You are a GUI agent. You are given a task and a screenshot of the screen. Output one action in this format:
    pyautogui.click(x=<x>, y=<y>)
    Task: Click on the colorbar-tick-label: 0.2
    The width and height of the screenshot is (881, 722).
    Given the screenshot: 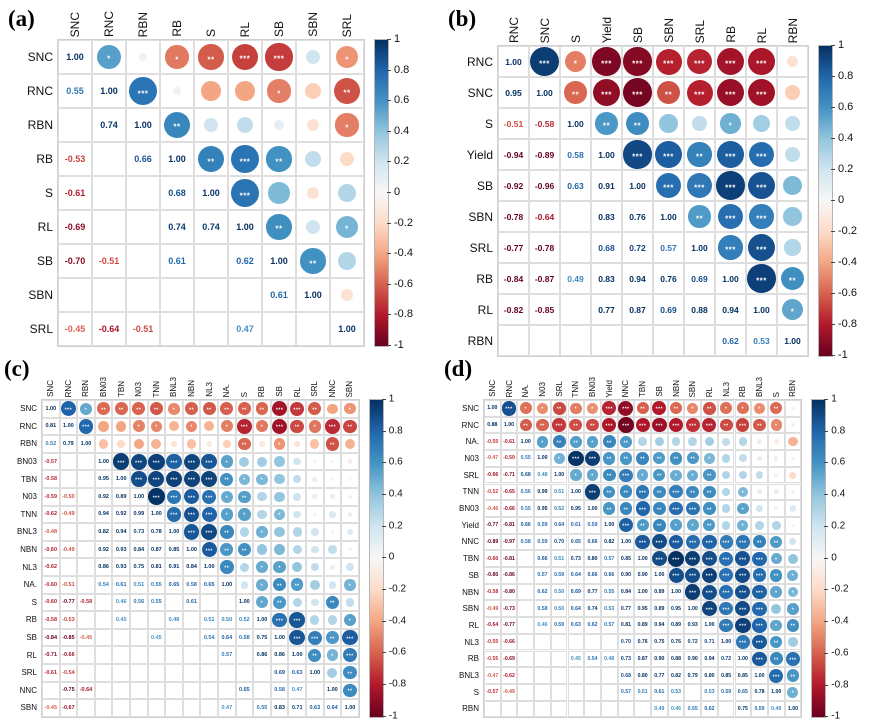 What is the action you would take?
    pyautogui.click(x=838, y=526)
    